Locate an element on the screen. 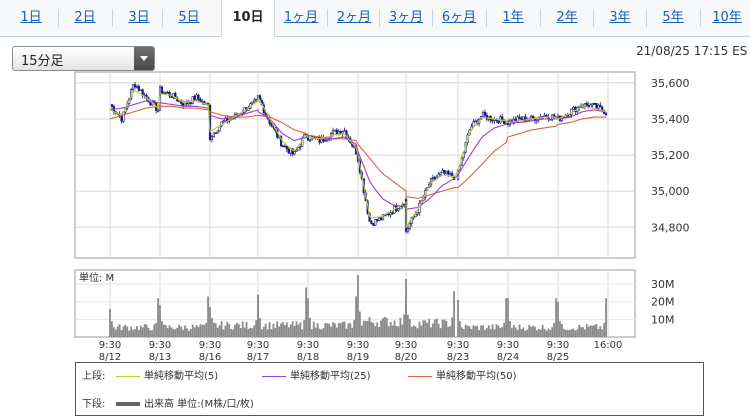  x-tick-date: 8/25 is located at coordinates (558, 357).